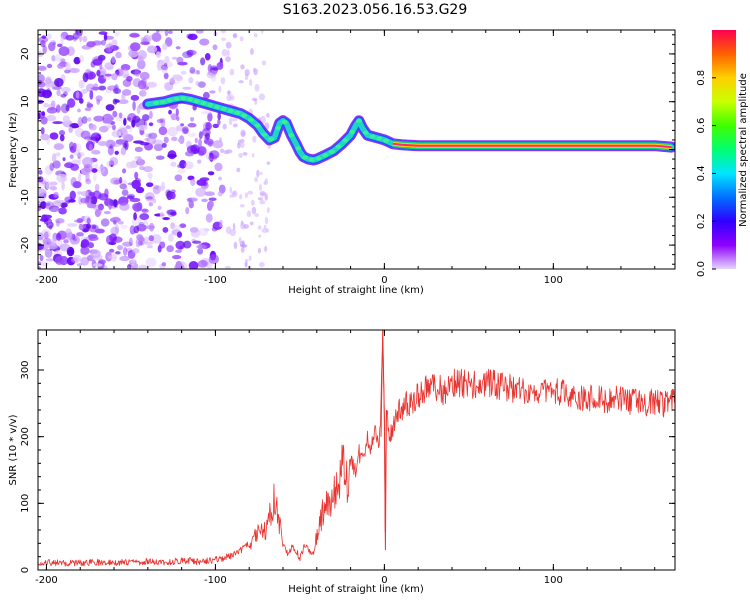 The width and height of the screenshot is (750, 600). What do you see at coordinates (384, 280) in the screenshot?
I see `spectrogram-x-tick-label: 0` at bounding box center [384, 280].